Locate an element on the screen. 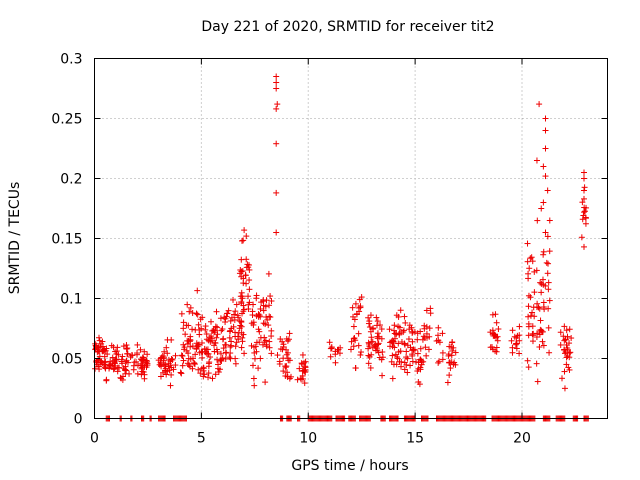 This screenshot has width=640, height=480. y-axis-label: SRMTID / TECUs is located at coordinates (15, 238).